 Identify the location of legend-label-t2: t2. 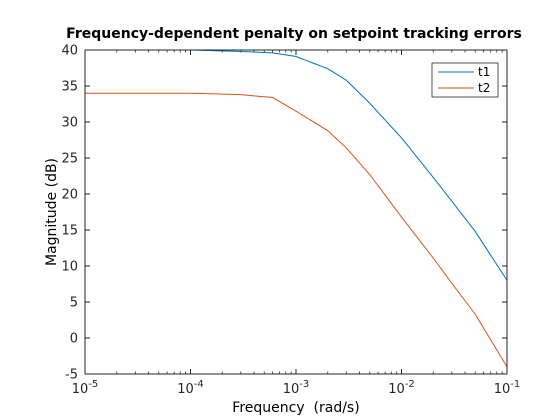
(484, 88).